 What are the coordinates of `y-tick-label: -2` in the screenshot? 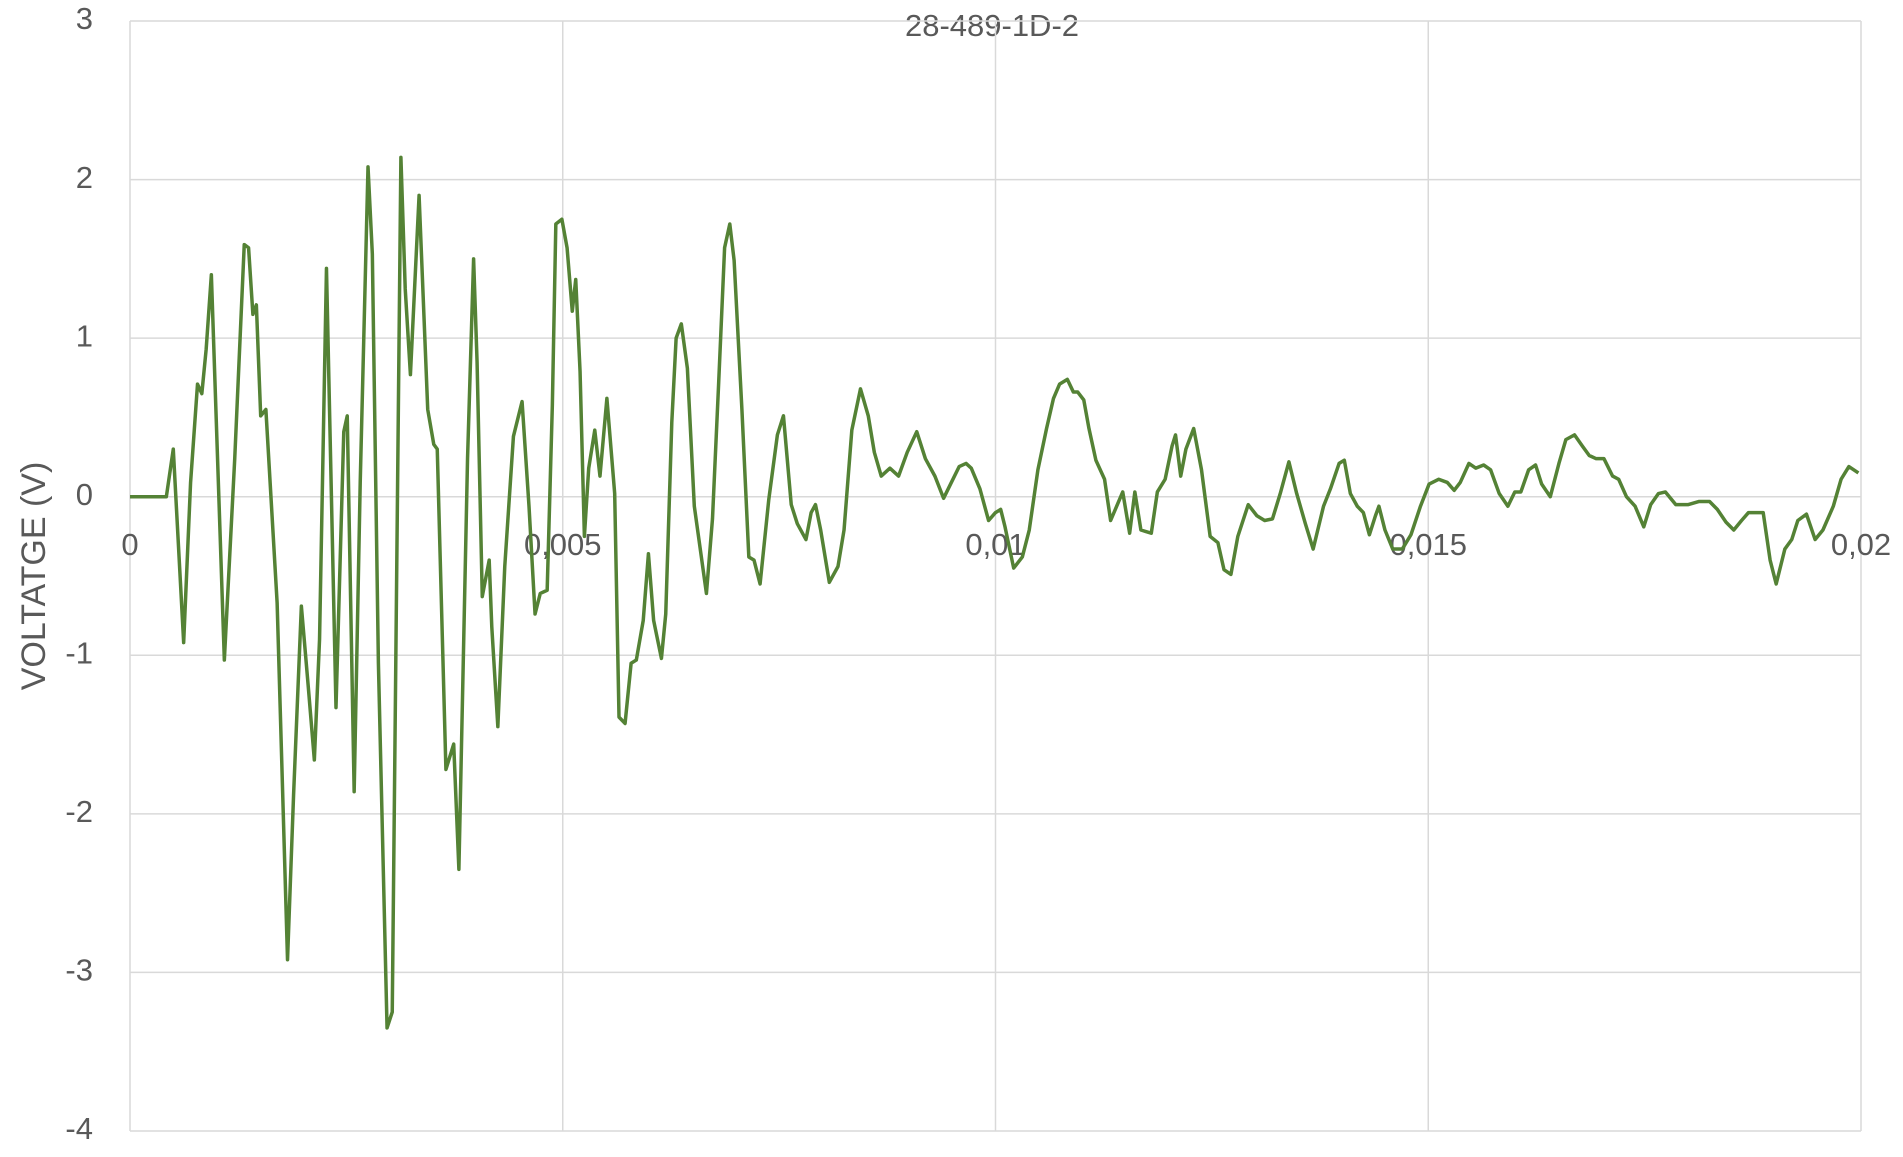 It's located at (79, 811).